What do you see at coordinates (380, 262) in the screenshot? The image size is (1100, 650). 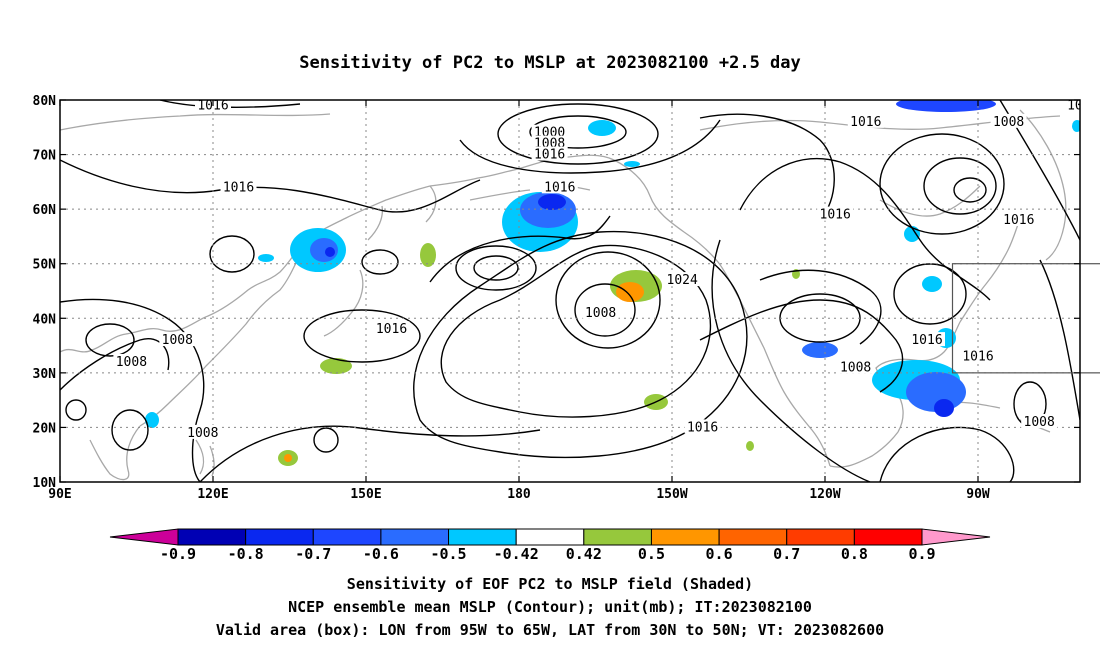 I see `contour-sakhalin` at bounding box center [380, 262].